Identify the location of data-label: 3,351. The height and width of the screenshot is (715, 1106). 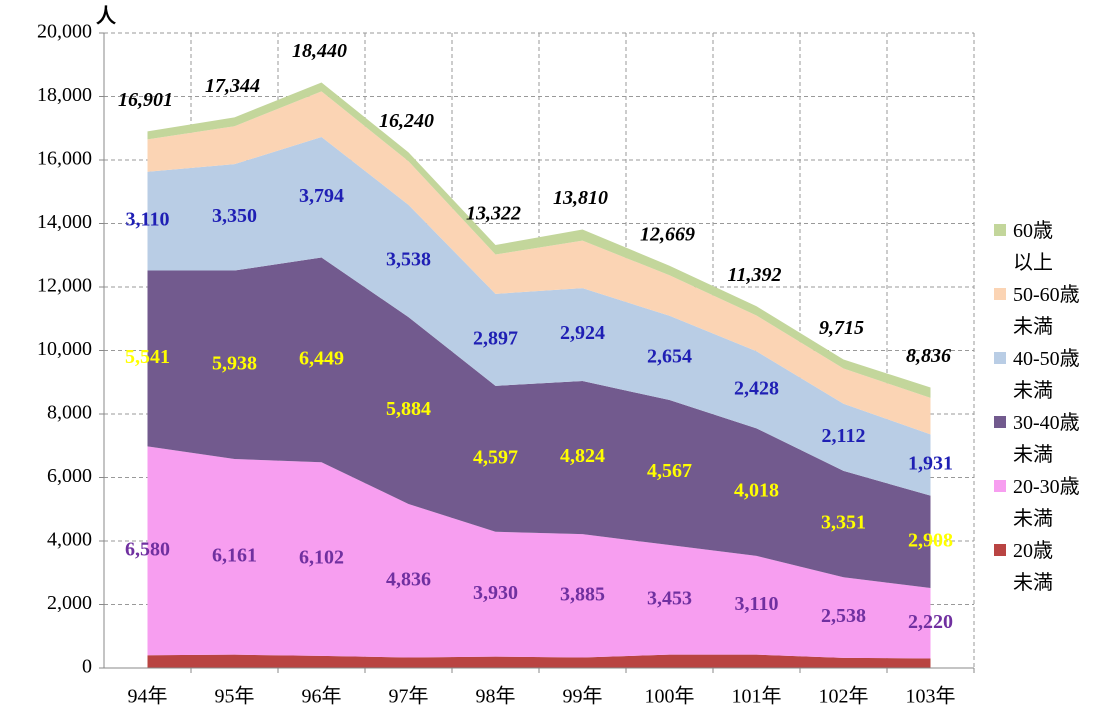
(843, 523).